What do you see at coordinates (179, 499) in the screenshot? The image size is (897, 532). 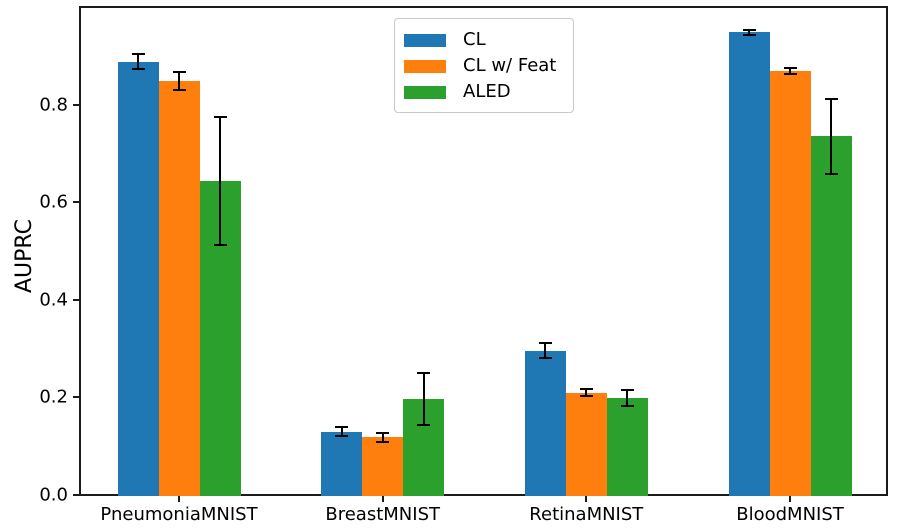 I see `x-tick-pneumoniamnist` at bounding box center [179, 499].